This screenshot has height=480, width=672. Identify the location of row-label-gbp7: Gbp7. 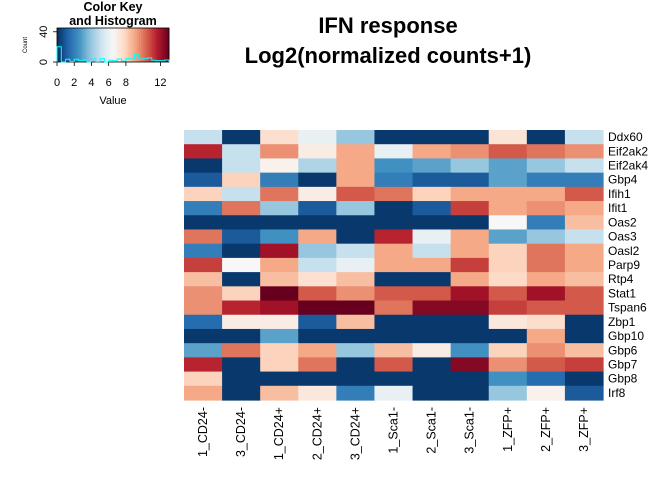
(623, 364).